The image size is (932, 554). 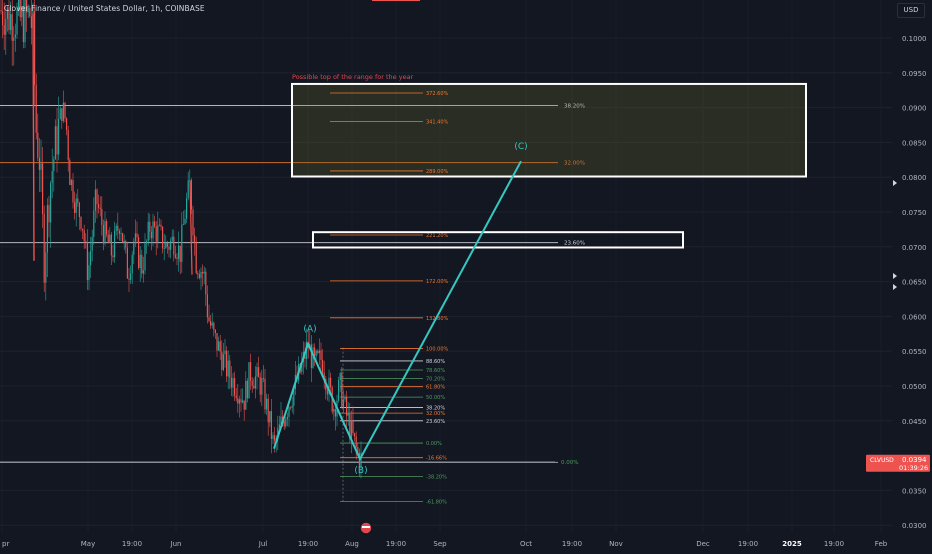 What do you see at coordinates (435, 422) in the screenshot?
I see `fib-level-label: 23.60%` at bounding box center [435, 422].